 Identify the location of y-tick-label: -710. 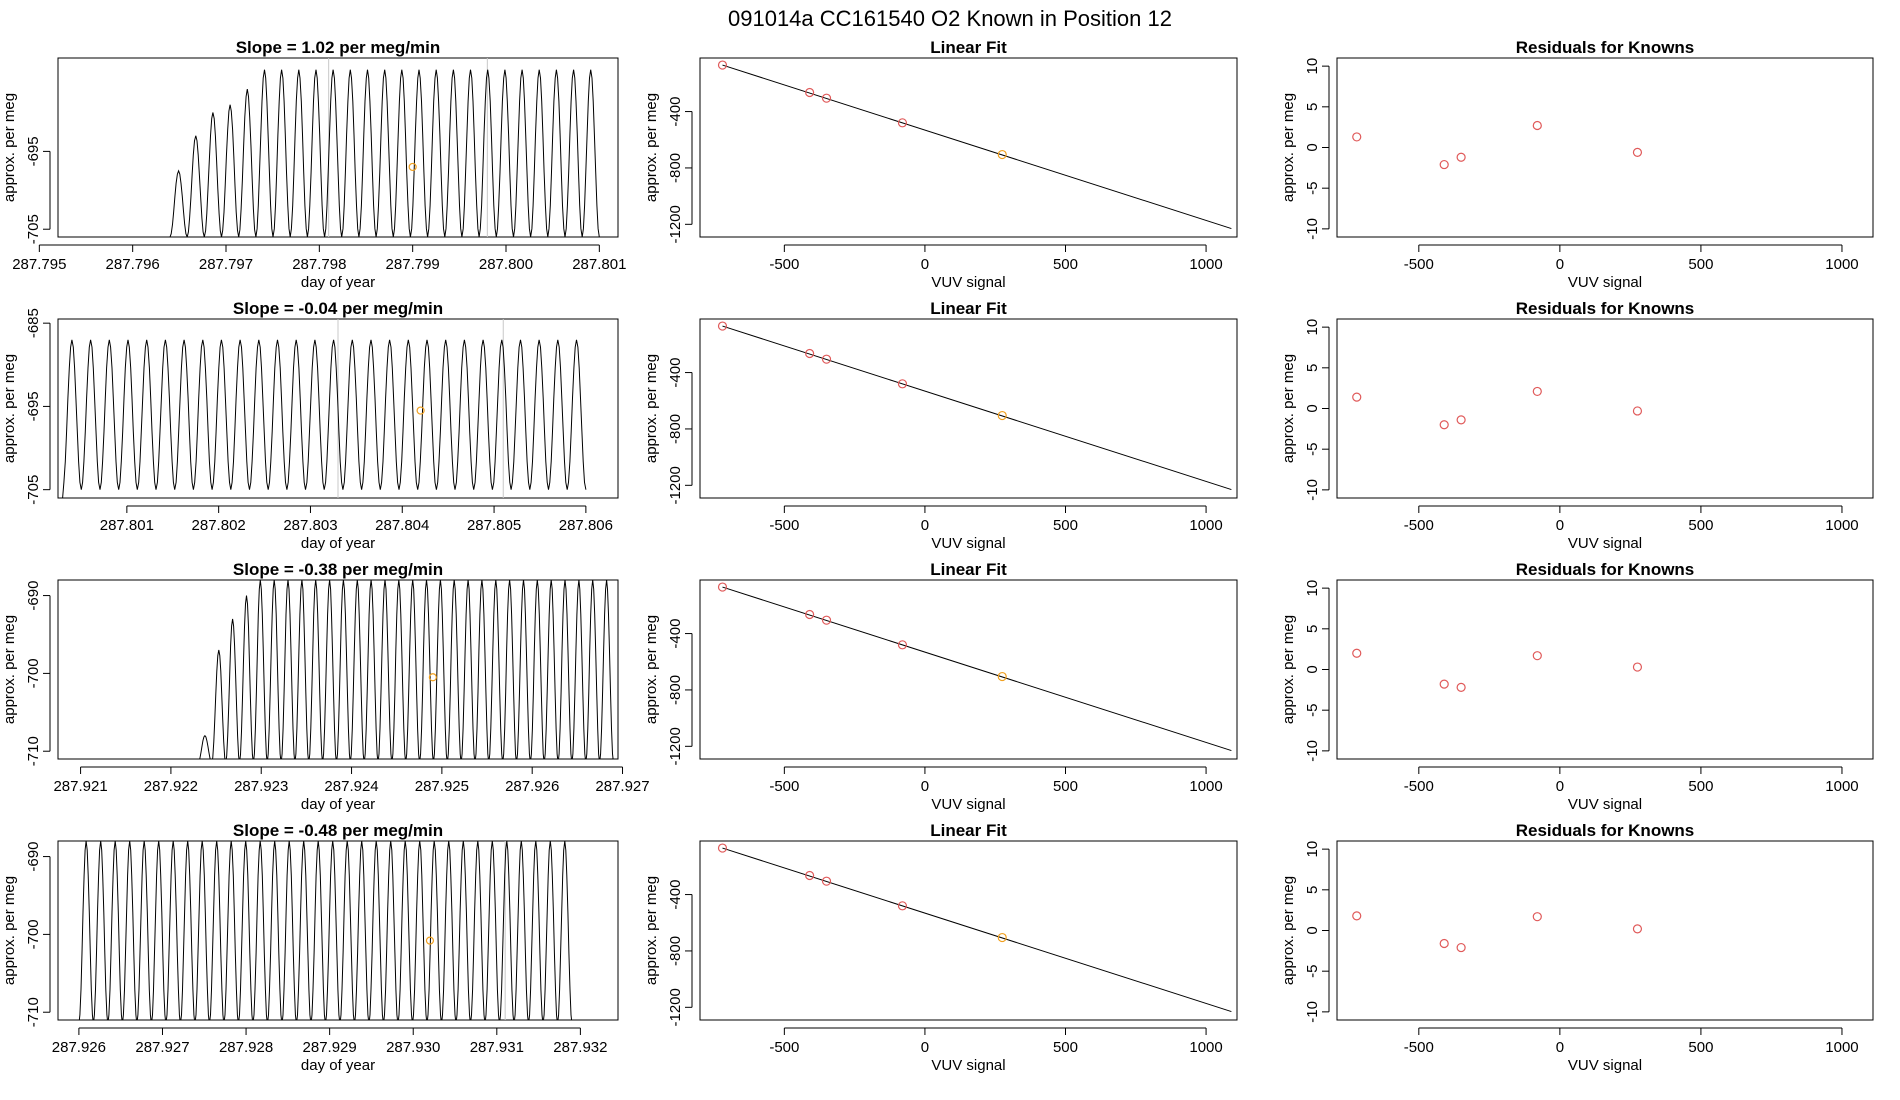
(33, 751).